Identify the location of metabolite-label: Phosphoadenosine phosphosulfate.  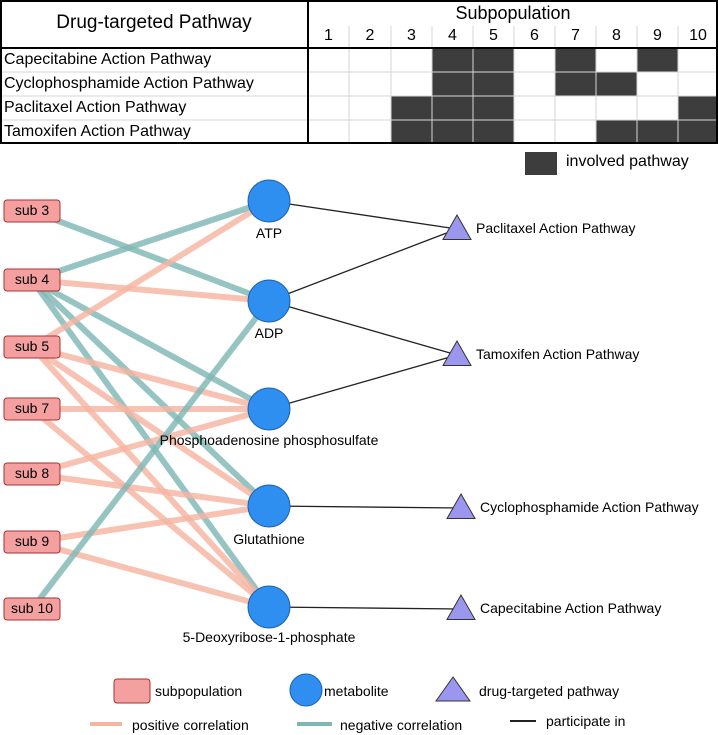
(269, 440).